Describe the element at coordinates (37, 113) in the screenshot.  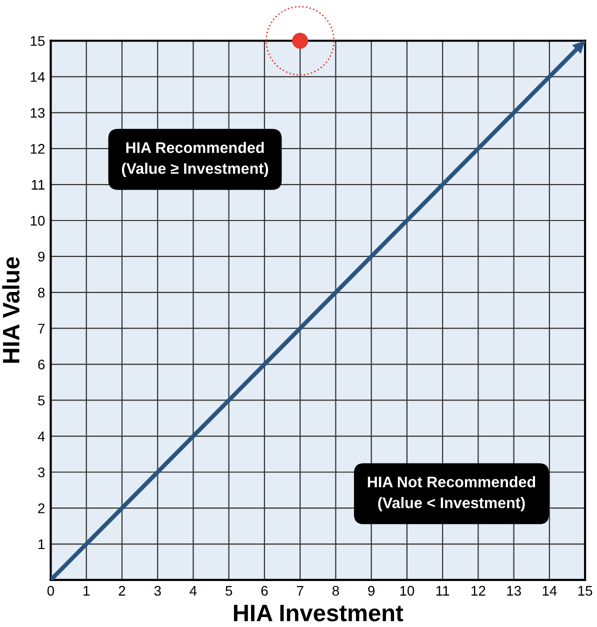
I see `y-tick-label: 13` at that location.